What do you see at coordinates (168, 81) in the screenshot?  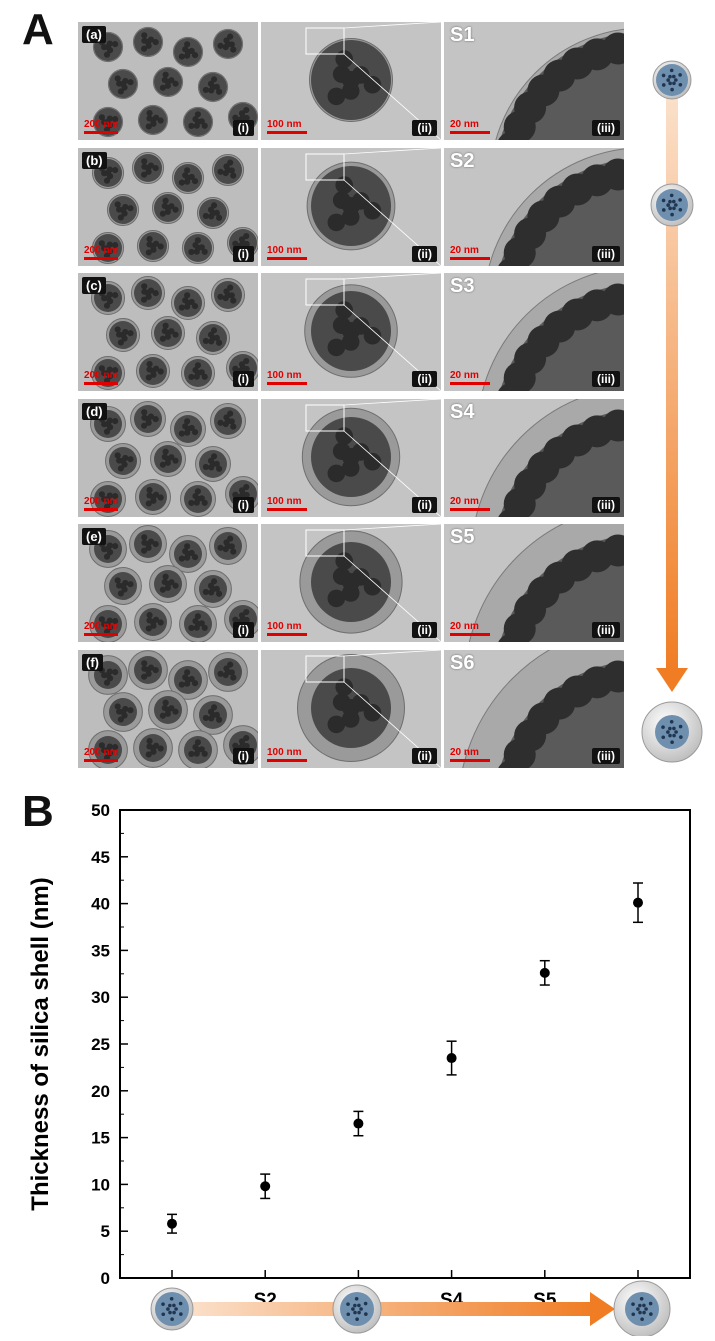 I see `tem-image: (a)(i)200 nm` at bounding box center [168, 81].